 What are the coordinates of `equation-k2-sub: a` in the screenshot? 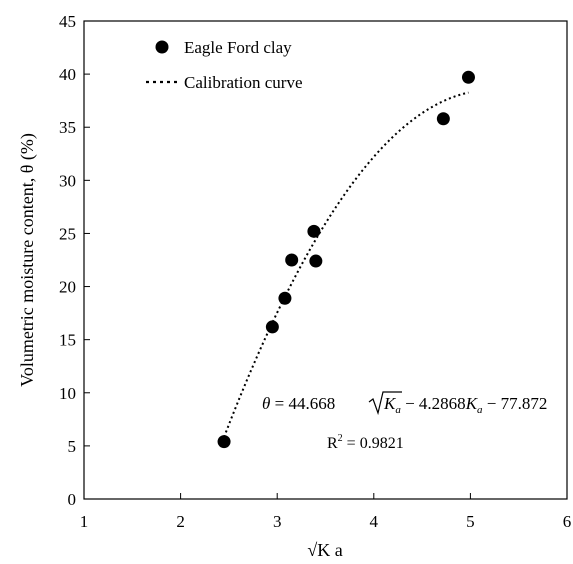 It's located at (480, 410).